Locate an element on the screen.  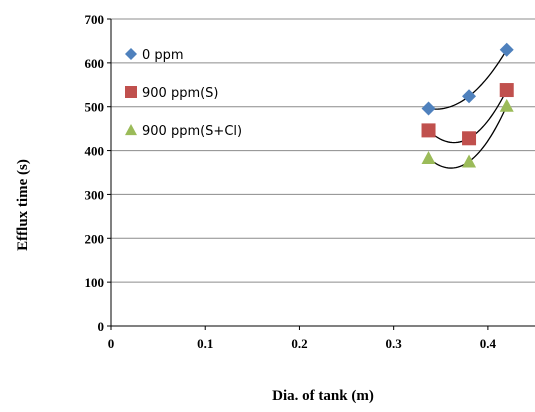
x-tick-label: 0.3 is located at coordinates (394, 343).